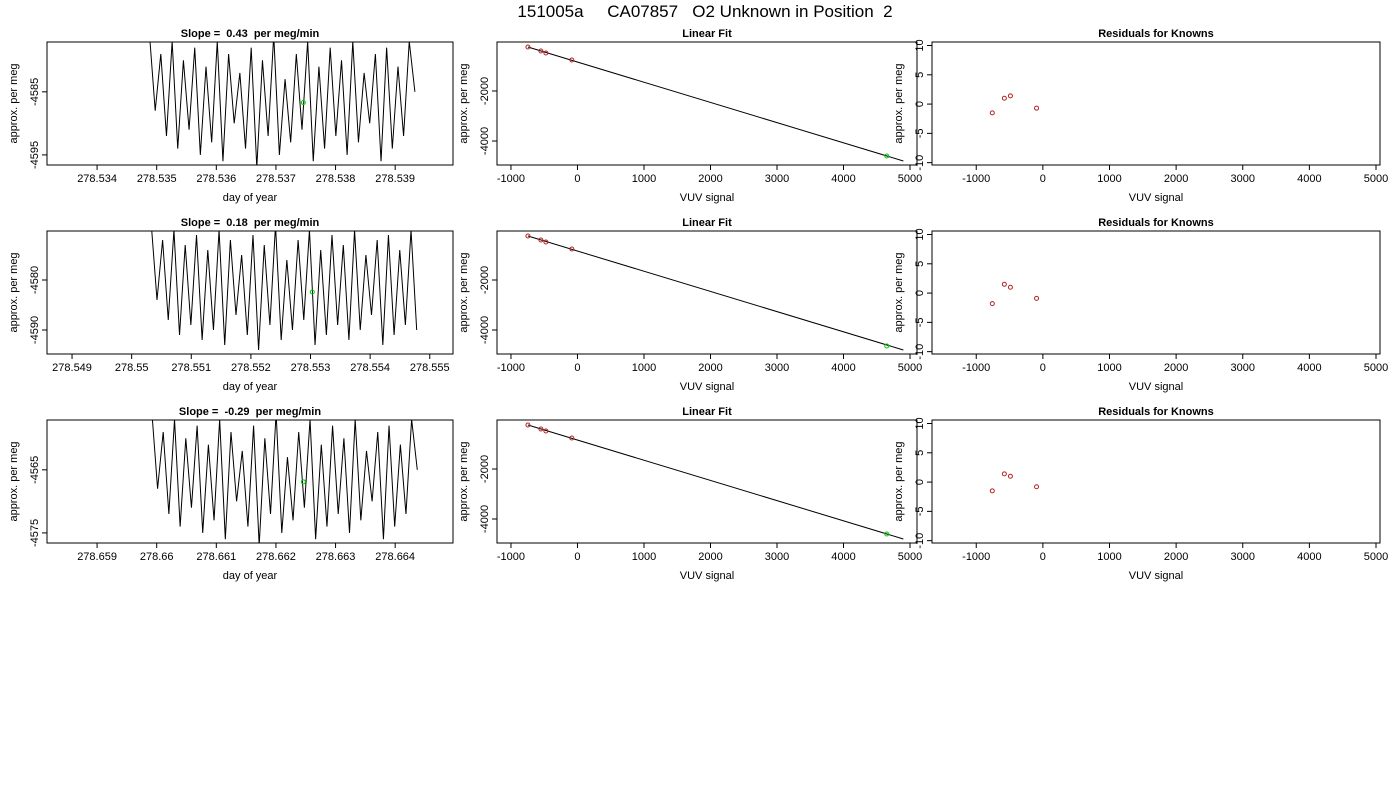 Image resolution: width=1400 pixels, height=800 pixels. Describe the element at coordinates (707, 412) in the screenshot. I see `panel-title: Linear Fit` at that location.